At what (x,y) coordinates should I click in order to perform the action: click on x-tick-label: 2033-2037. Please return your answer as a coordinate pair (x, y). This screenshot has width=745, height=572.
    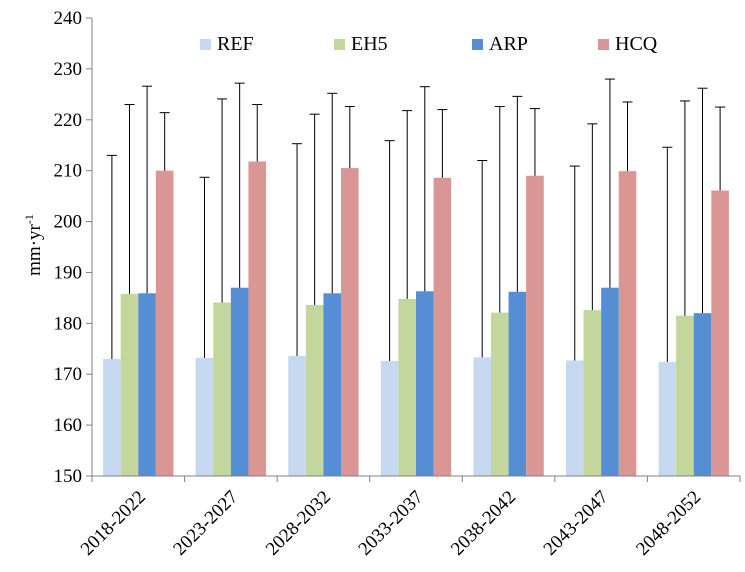
    Looking at the image, I should click on (390, 523).